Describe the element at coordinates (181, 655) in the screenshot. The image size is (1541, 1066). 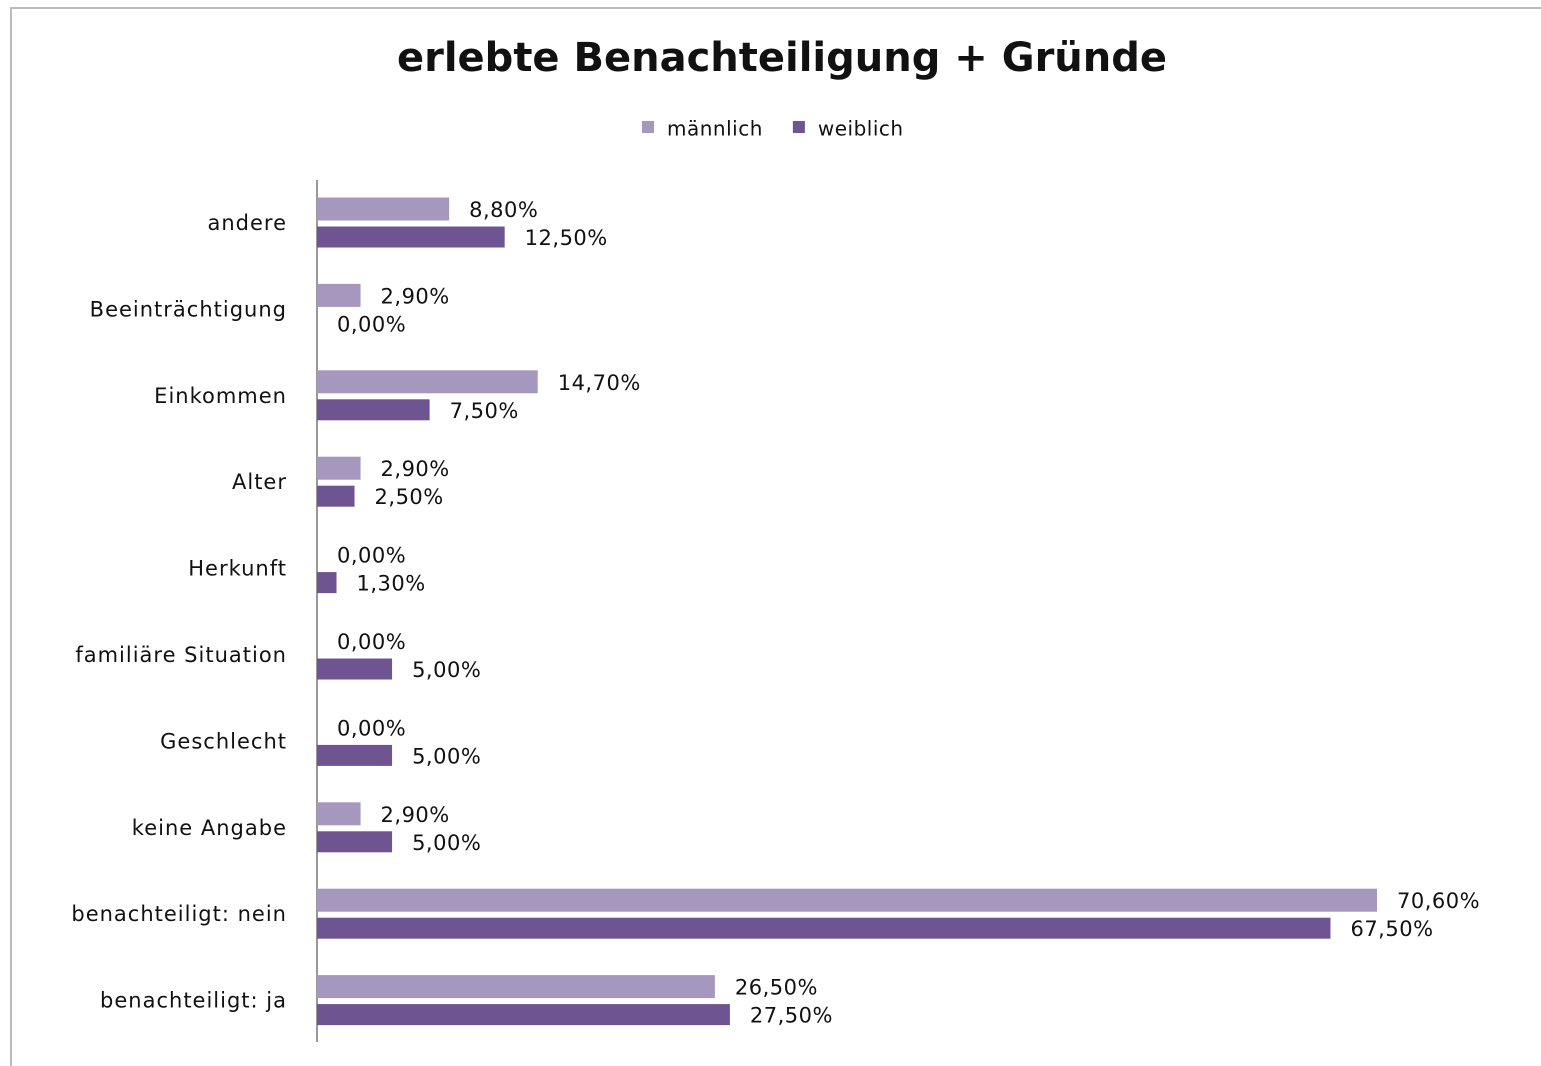
I see `category-label: familiäre Situation` at that location.